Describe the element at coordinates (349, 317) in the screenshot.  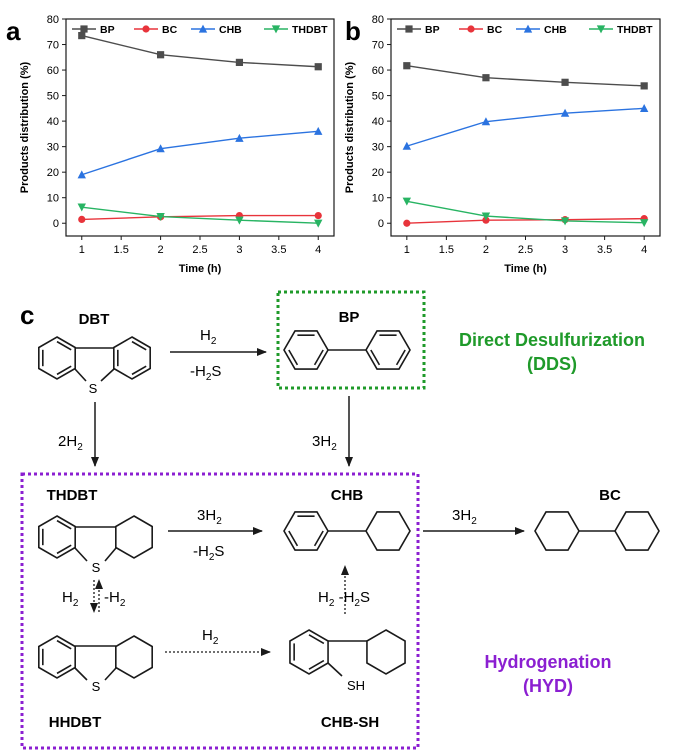
I see `label-bp: BP` at that location.